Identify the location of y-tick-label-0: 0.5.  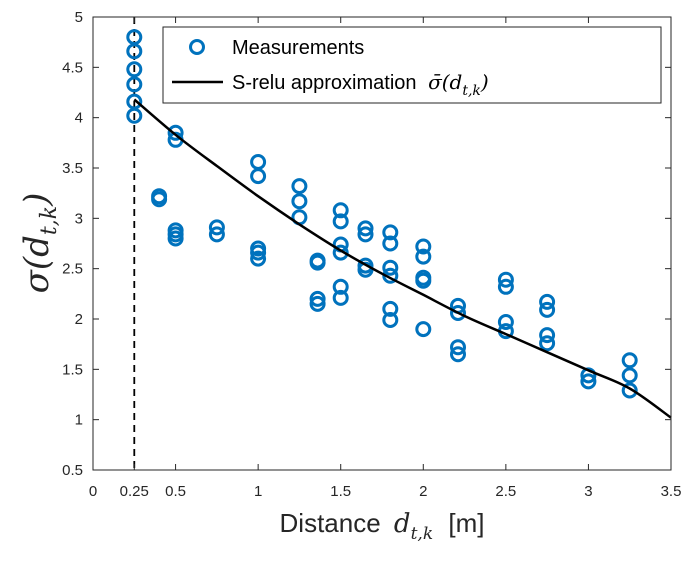
(72, 470).